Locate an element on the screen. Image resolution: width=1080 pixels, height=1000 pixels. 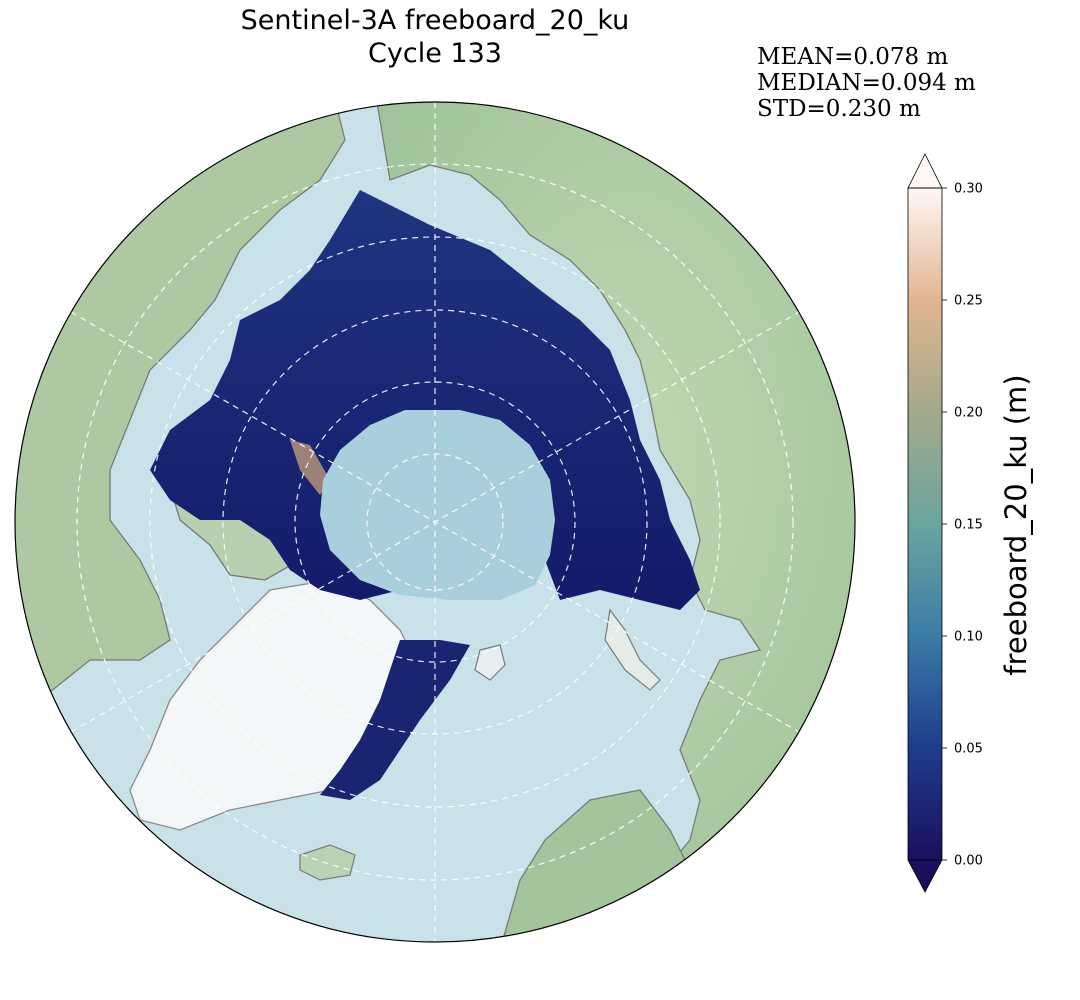
latitude-ring is located at coordinates (435, 522).